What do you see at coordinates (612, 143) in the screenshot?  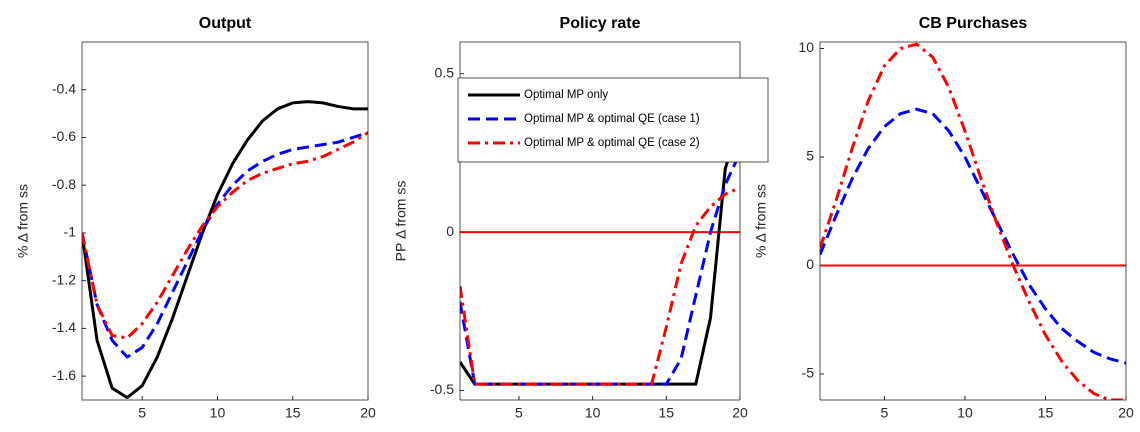 I see `legend-label: Optimal MP & optimal QE (case 2)` at bounding box center [612, 143].